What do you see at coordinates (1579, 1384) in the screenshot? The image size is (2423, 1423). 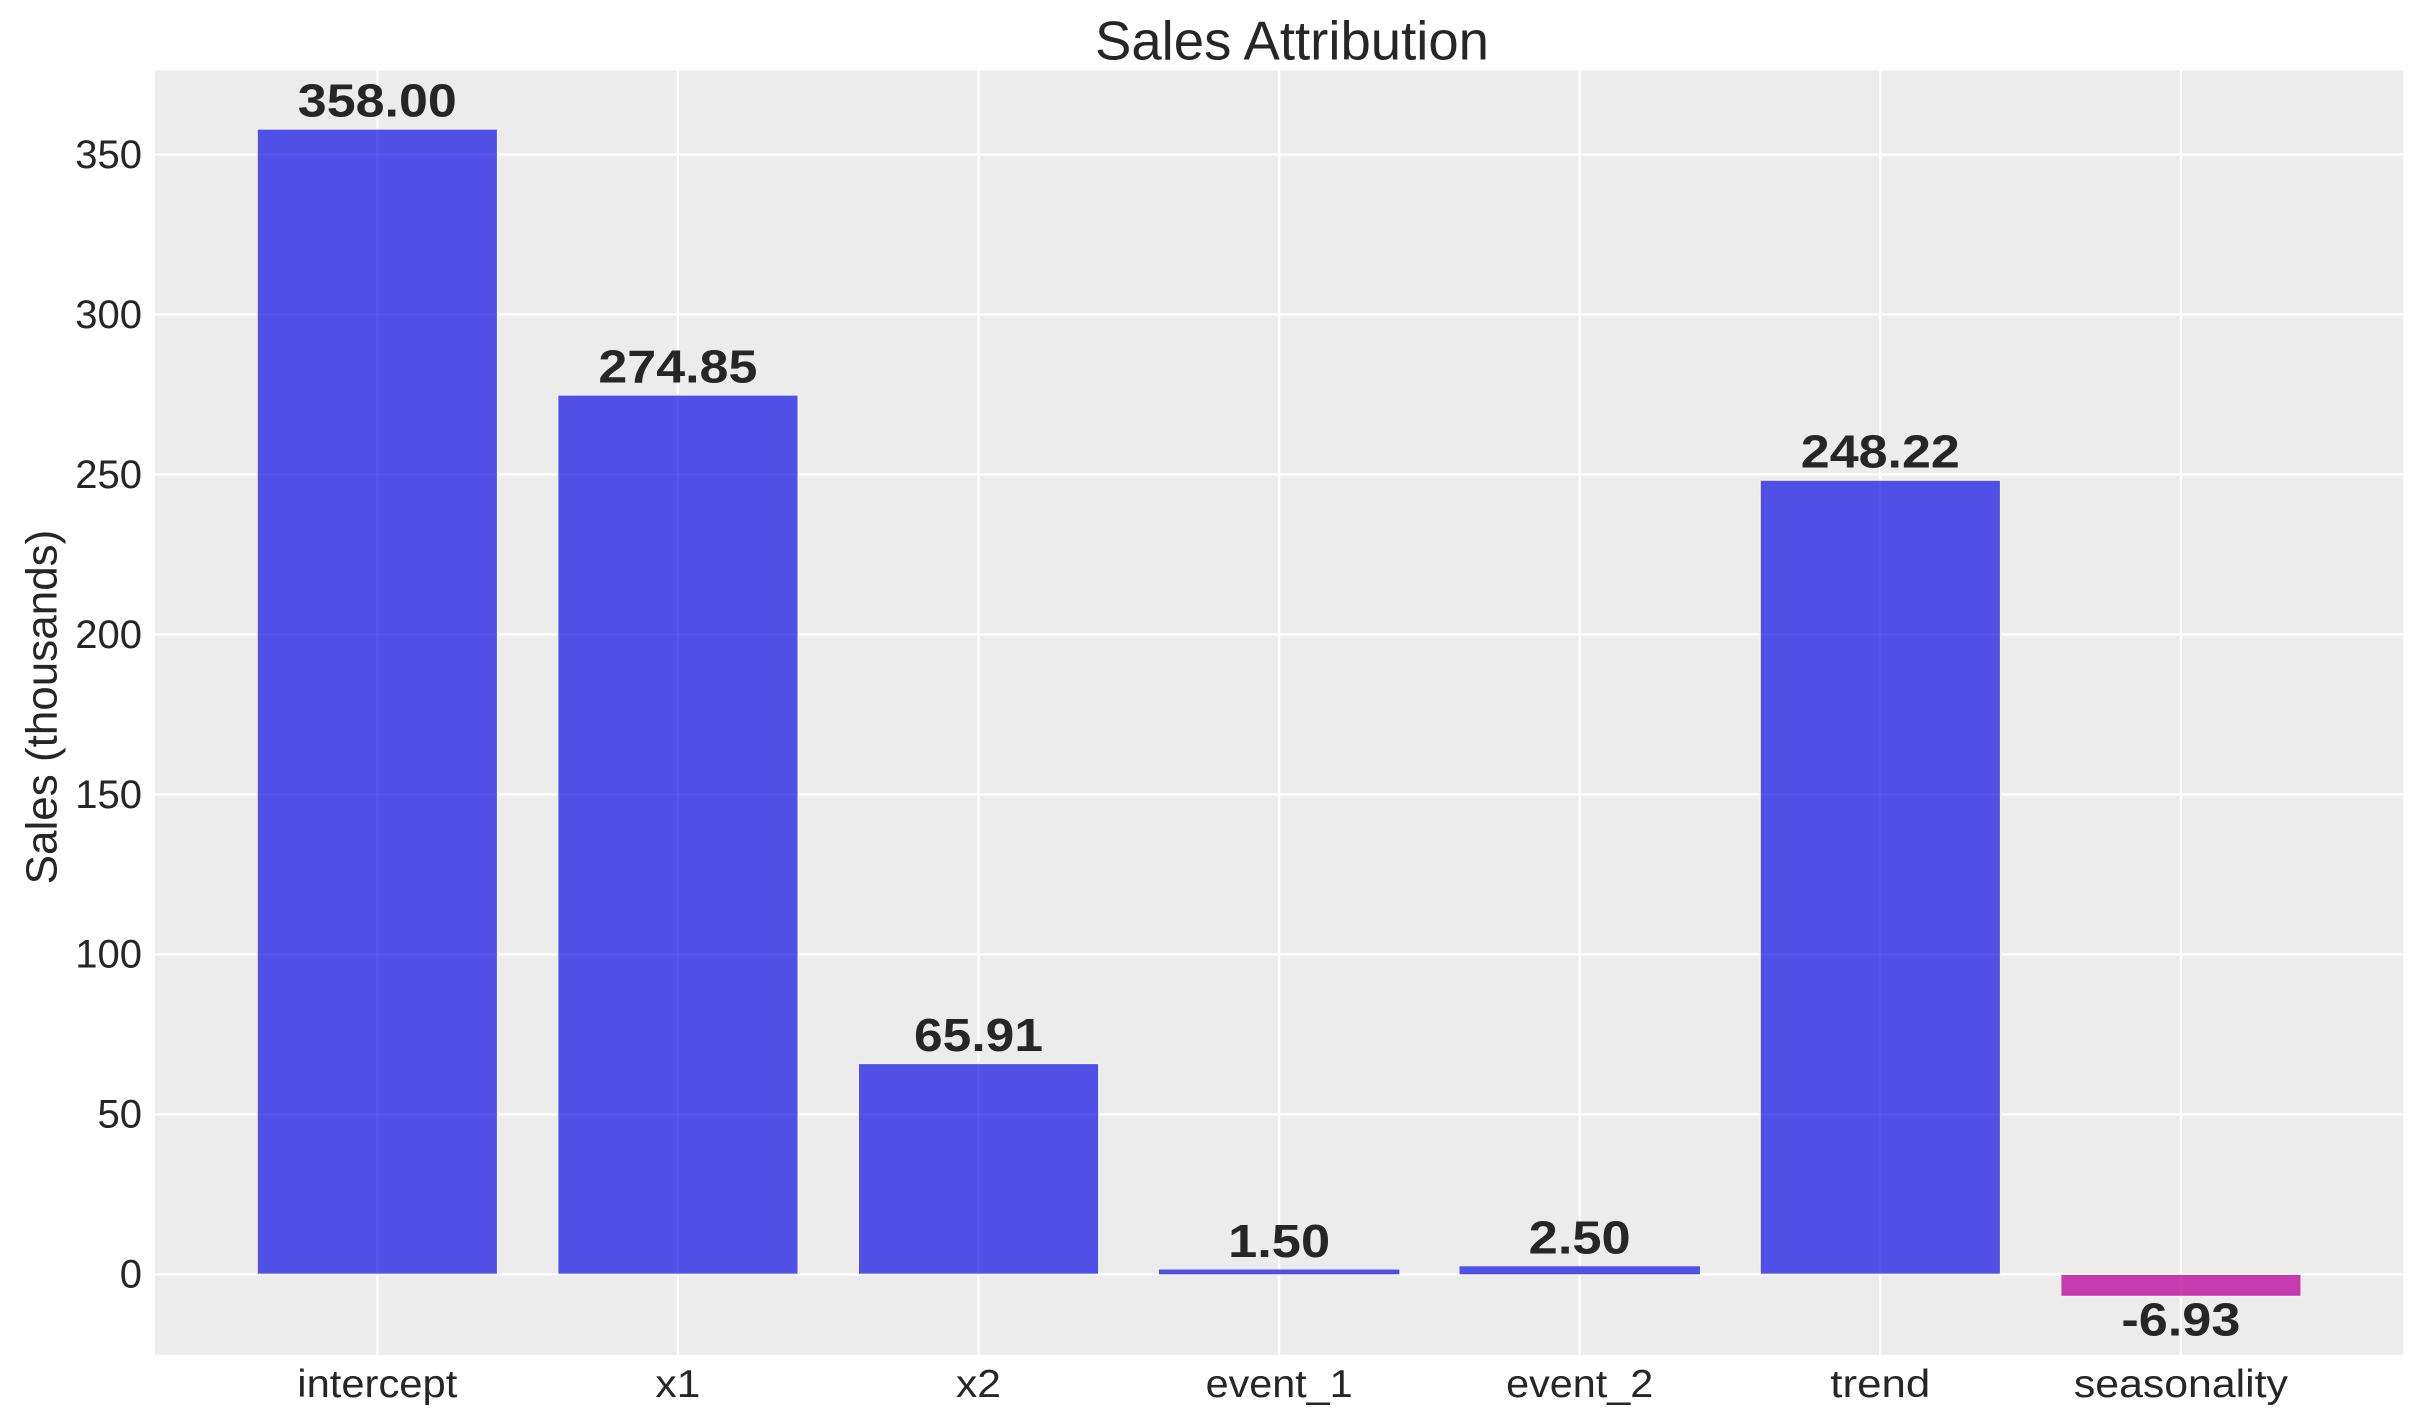 I see `svg-text: event_2` at bounding box center [1579, 1384].